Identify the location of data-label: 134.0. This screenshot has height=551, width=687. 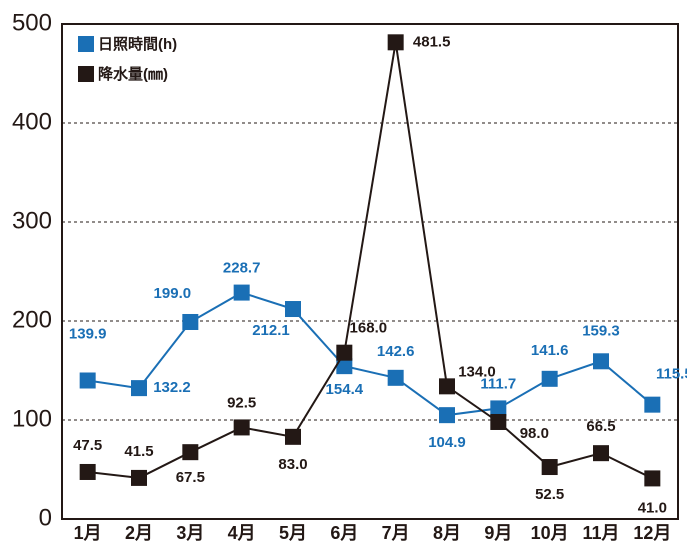
(477, 371).